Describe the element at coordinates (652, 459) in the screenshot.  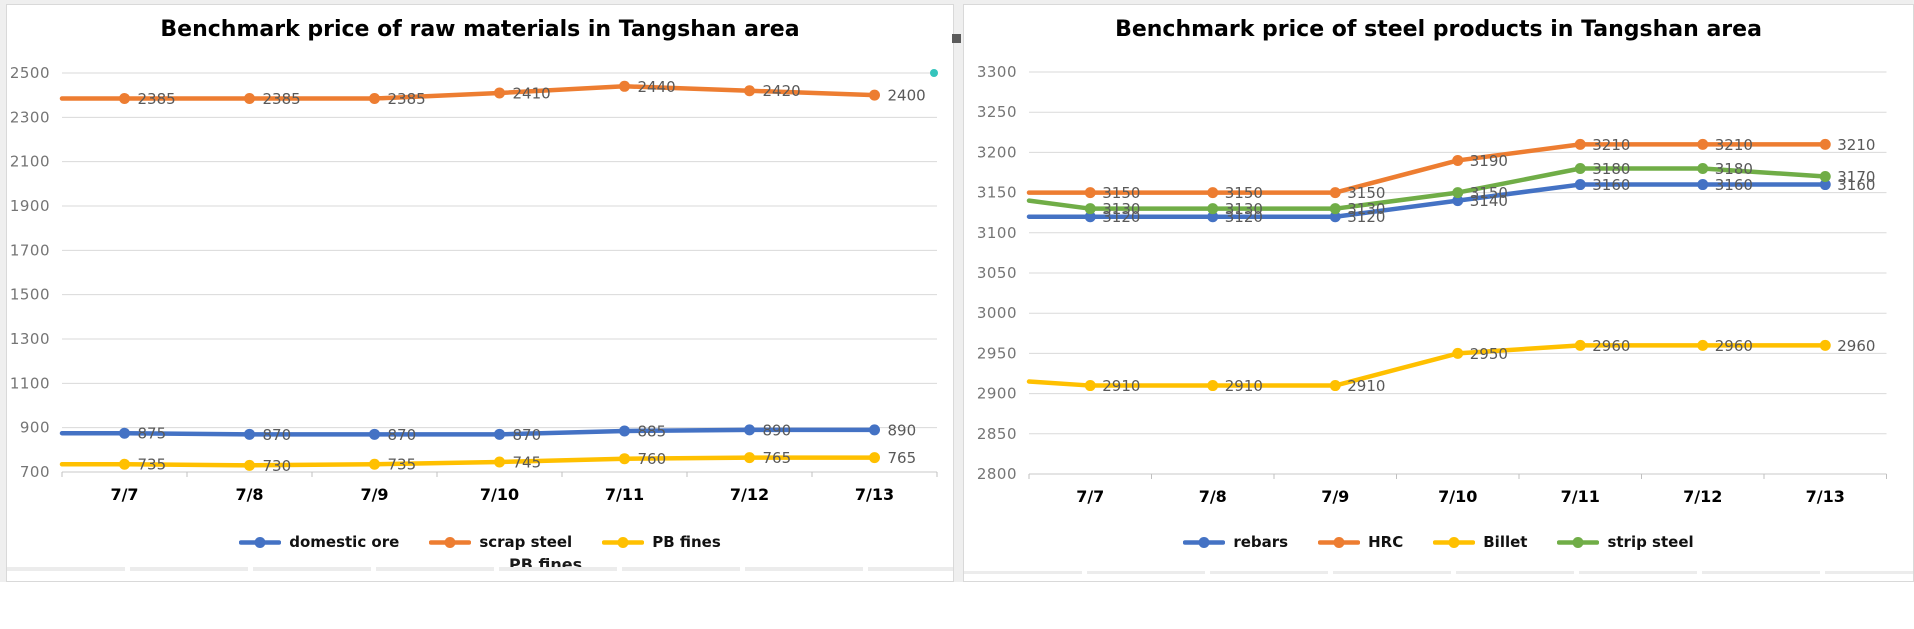
I see `svg-text: 760` at that location.